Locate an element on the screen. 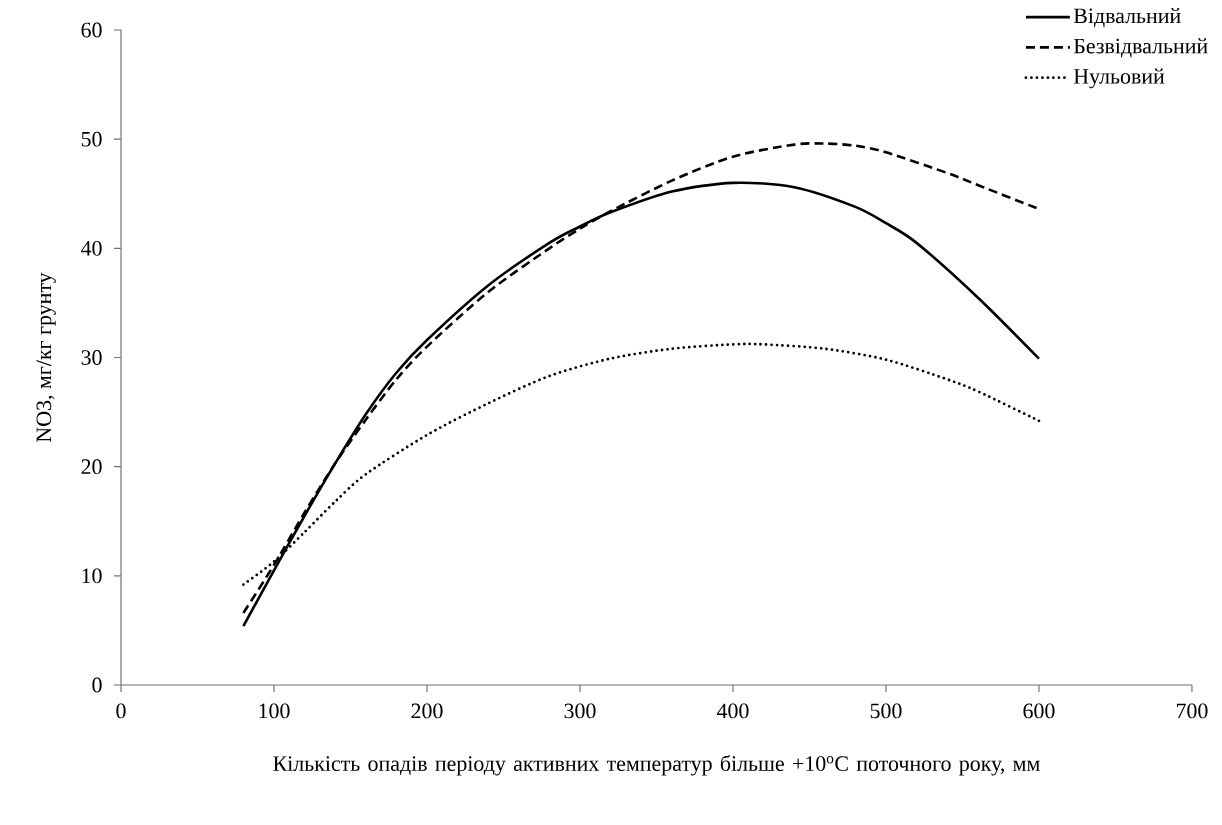 This screenshot has height=825, width=1222. x-tick-label: 0 is located at coordinates (121, 711).